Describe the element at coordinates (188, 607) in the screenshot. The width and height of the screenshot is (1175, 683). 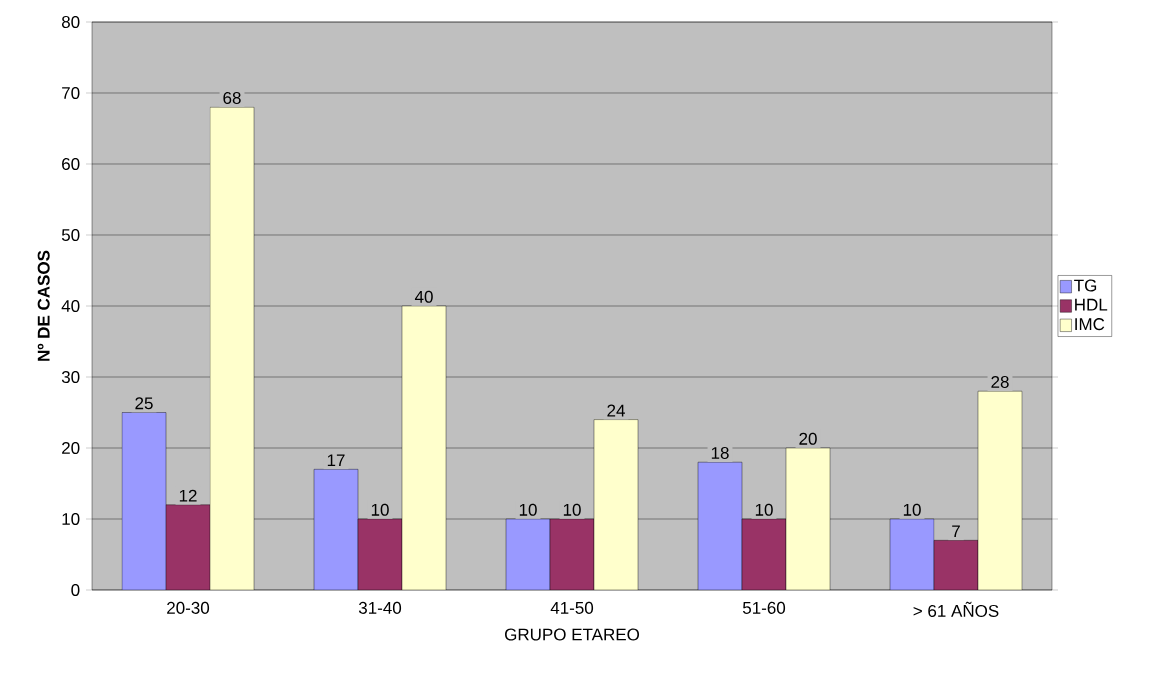
I see `x-tick-label: 20-30` at that location.